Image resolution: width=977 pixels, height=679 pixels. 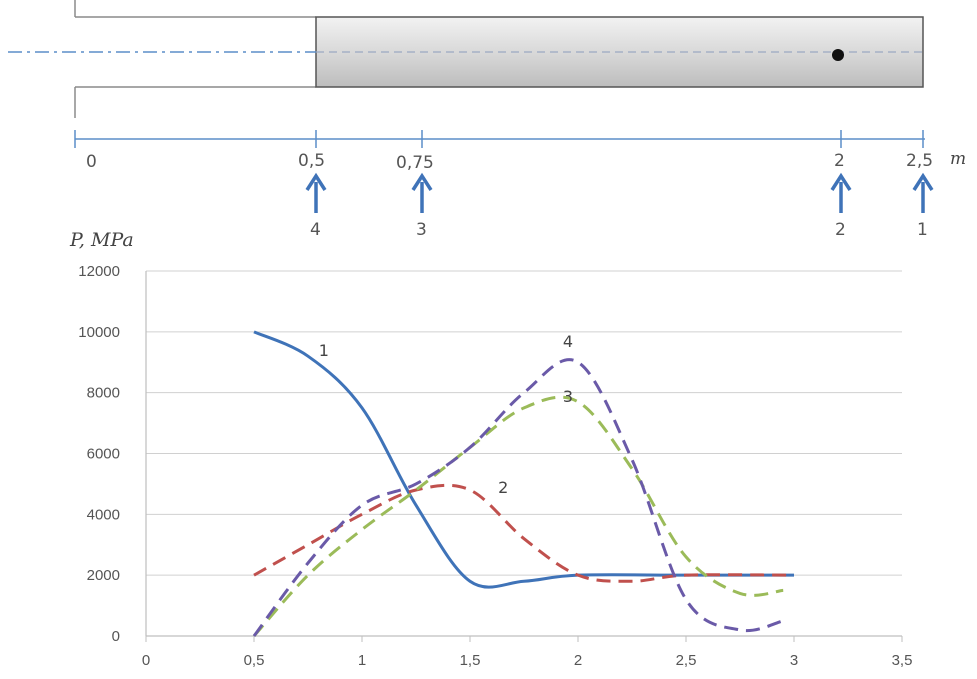 What do you see at coordinates (362, 660) in the screenshot?
I see `x-tick-label: 1` at bounding box center [362, 660].